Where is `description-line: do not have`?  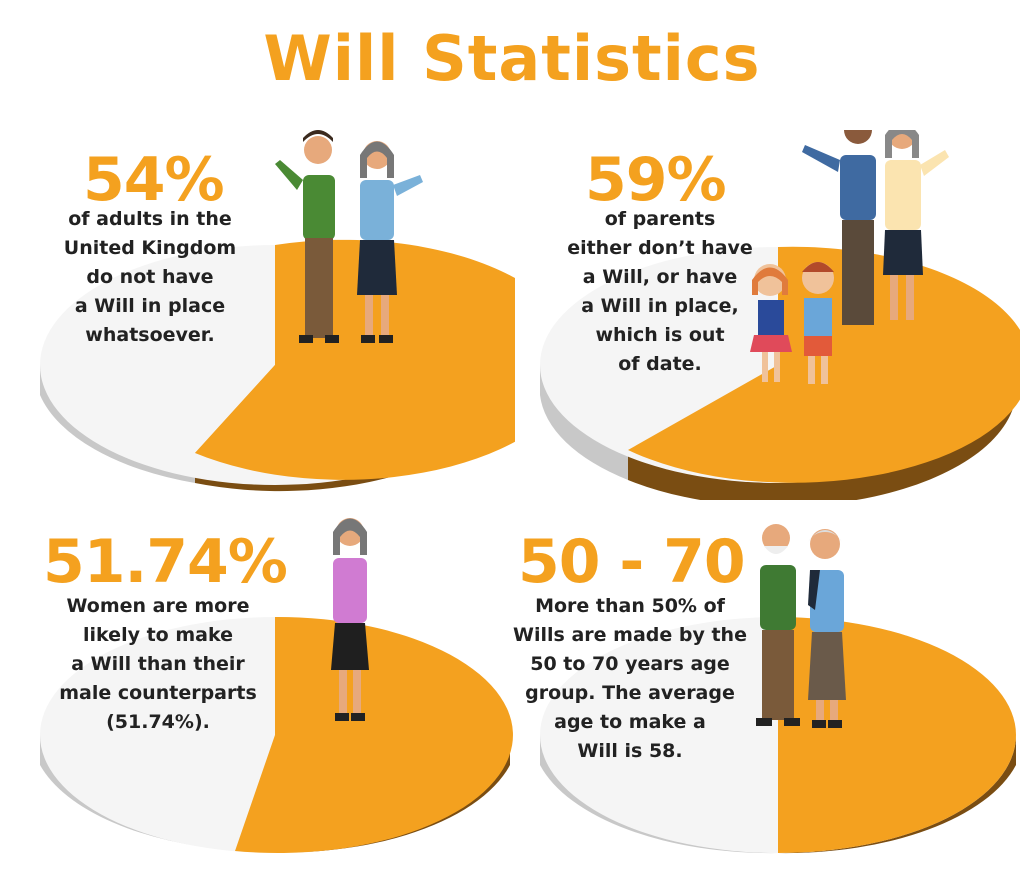 description-line: do not have is located at coordinates (150, 277).